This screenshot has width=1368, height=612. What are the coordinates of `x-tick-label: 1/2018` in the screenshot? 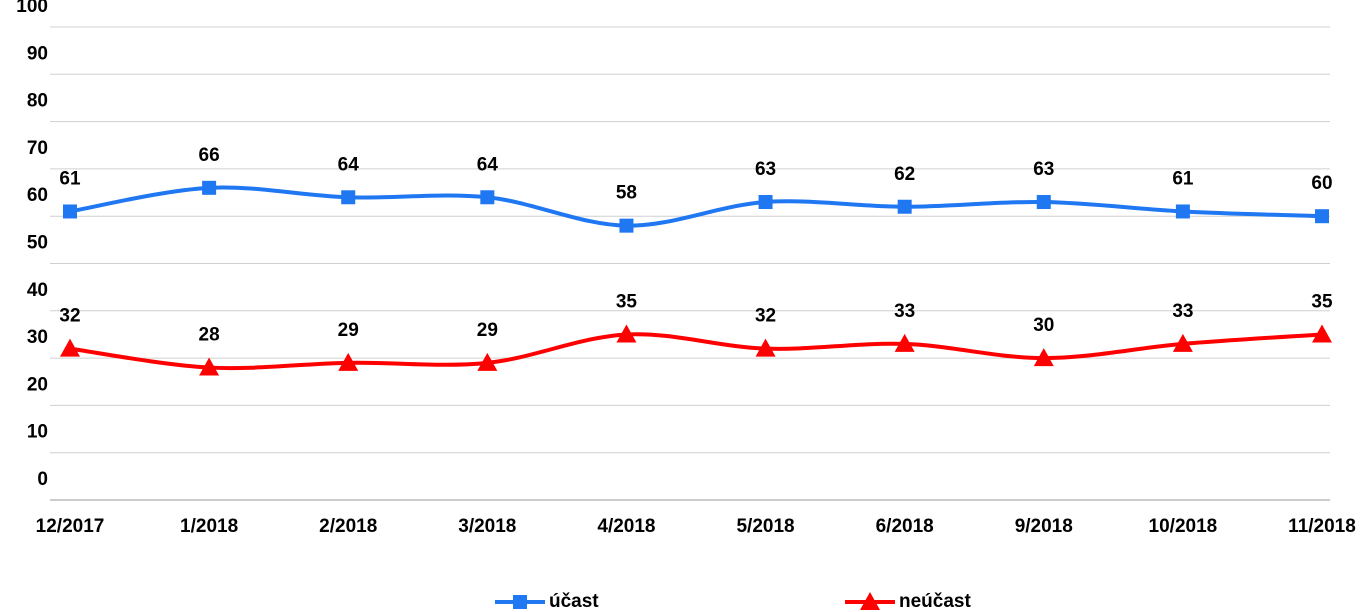 It's located at (209, 526).